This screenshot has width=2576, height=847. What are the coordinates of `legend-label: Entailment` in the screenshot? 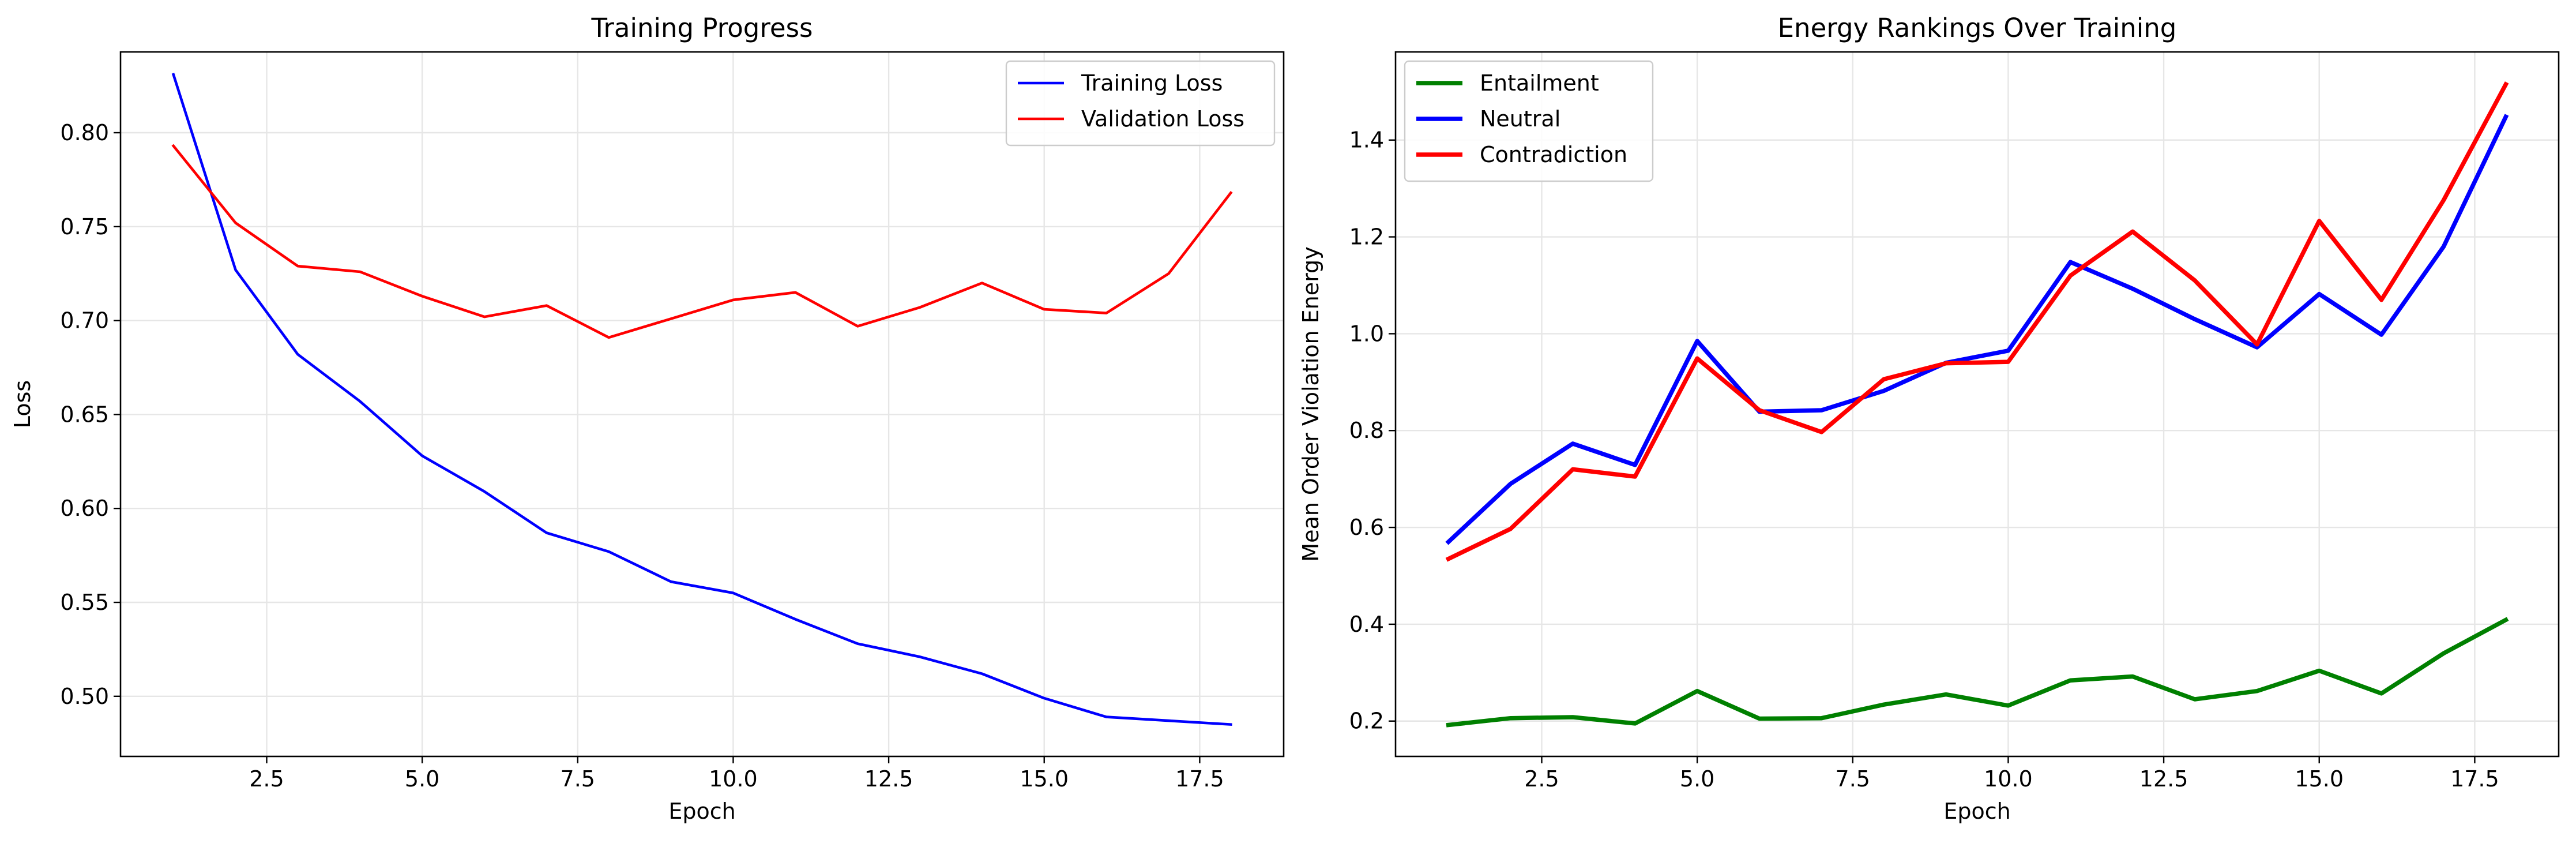 It's located at (1539, 83).